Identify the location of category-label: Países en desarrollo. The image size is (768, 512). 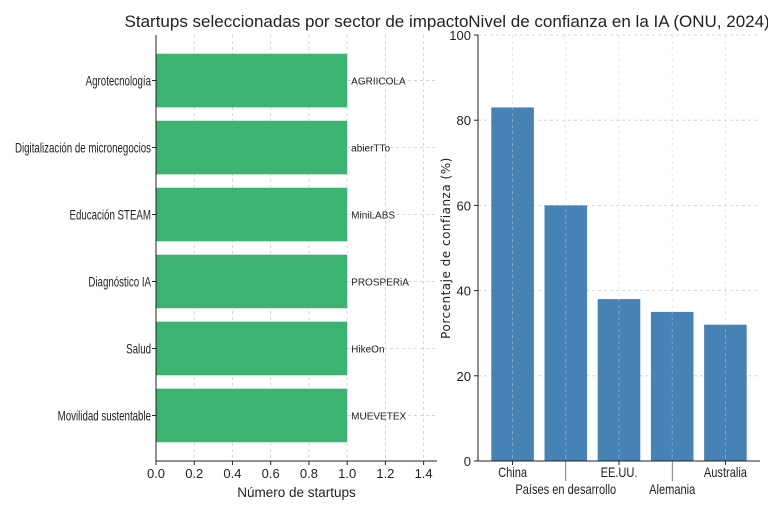
(565, 489).